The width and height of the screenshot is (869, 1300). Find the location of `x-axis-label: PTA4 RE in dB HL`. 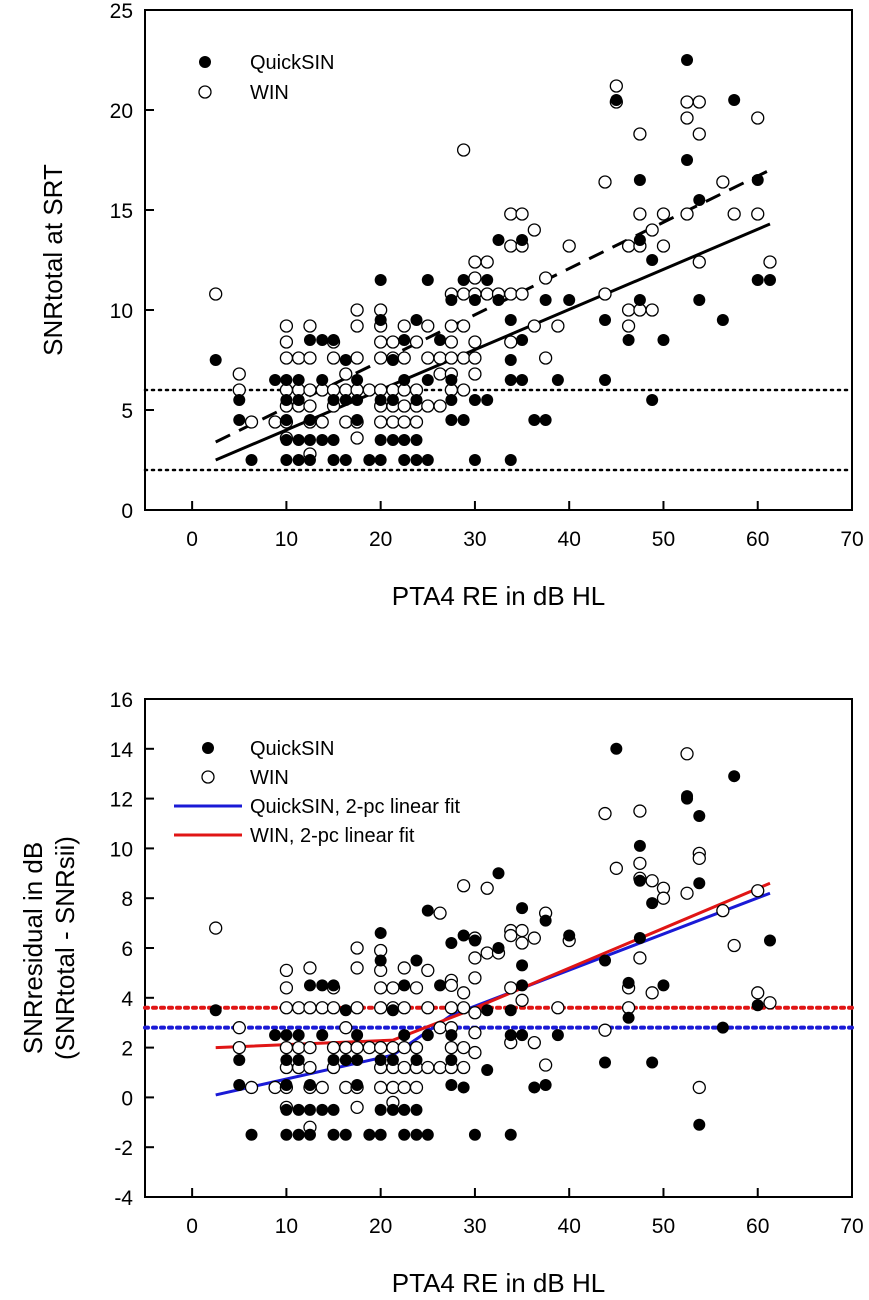

x-axis-label: PTA4 RE in dB HL is located at coordinates (498, 596).